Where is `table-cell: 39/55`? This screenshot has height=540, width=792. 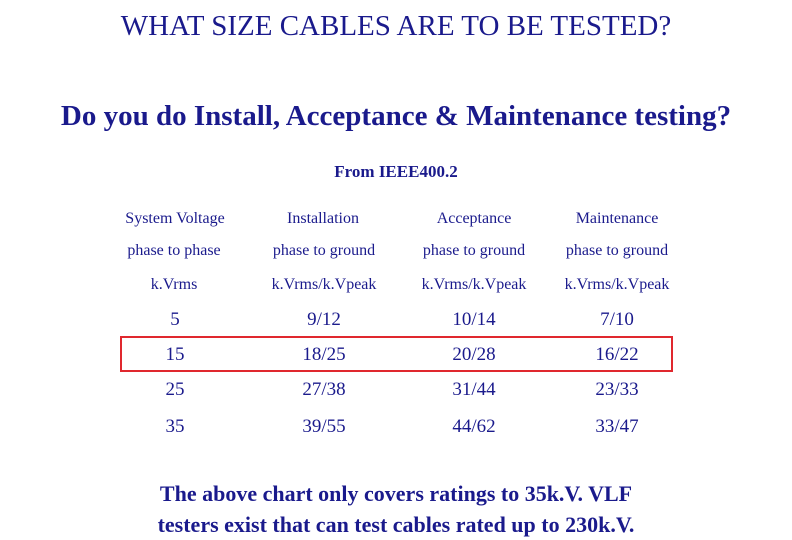 table-cell: 39/55 is located at coordinates (324, 426).